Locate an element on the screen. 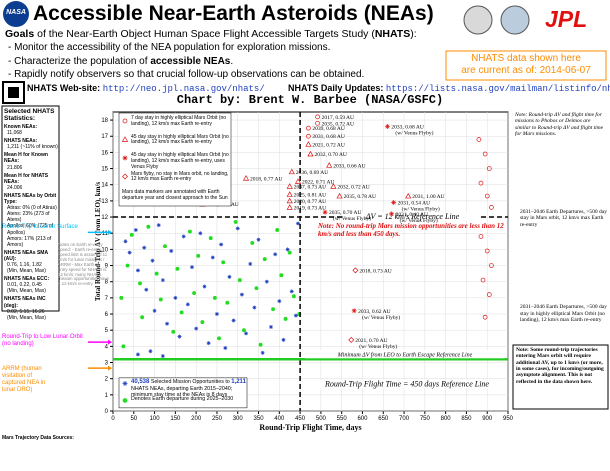 The height and width of the screenshot is (471, 610). y-tick-label: 11 is located at coordinates (105, 234).